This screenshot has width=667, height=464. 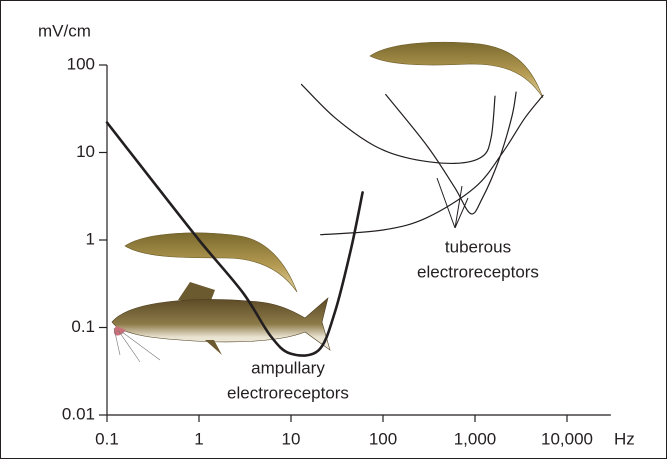 I want to click on y-tick-label: 0.01, so click(x=78, y=413).